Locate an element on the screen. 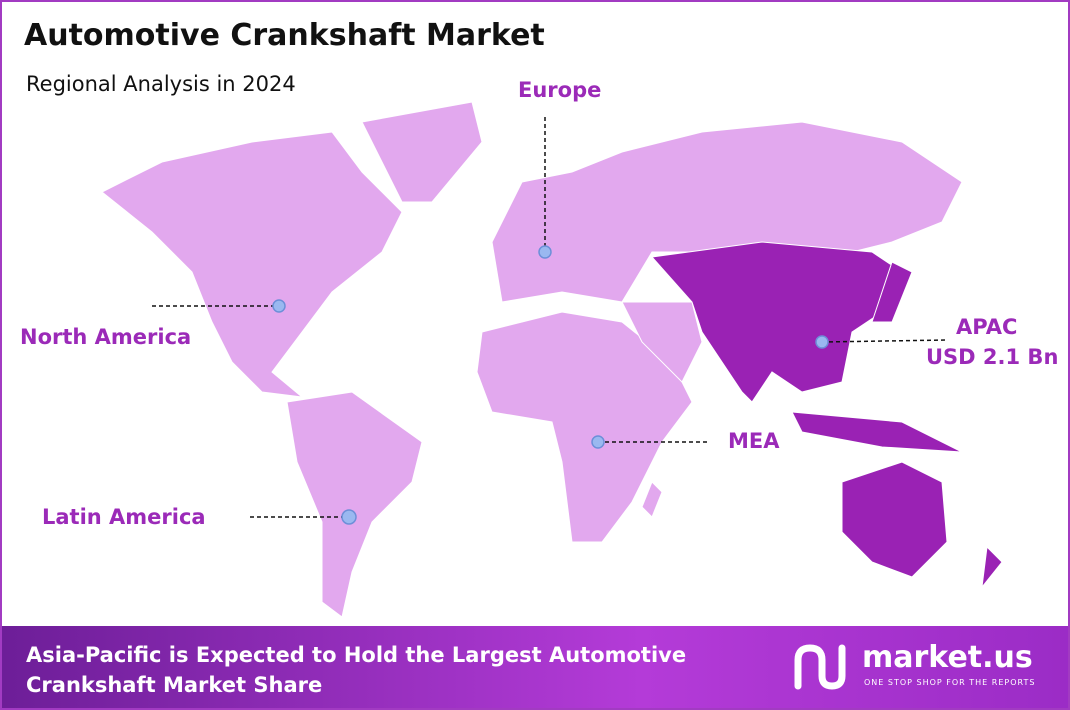 This screenshot has width=1070, height=710. africa is located at coordinates (584, 427).